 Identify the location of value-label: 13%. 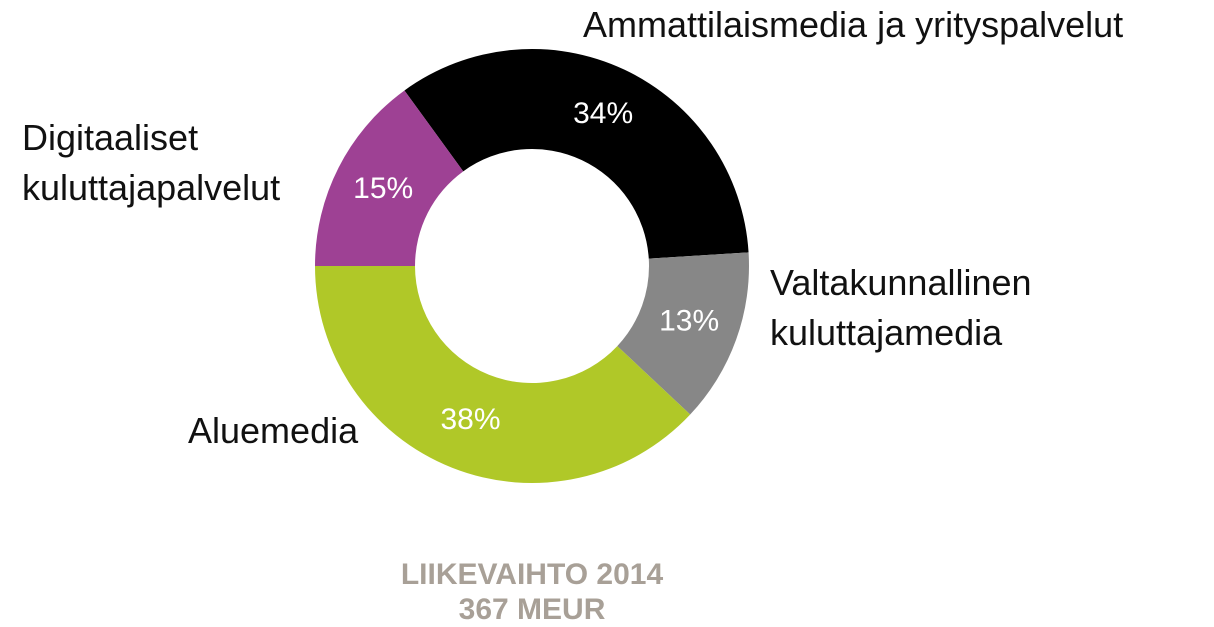
(689, 320).